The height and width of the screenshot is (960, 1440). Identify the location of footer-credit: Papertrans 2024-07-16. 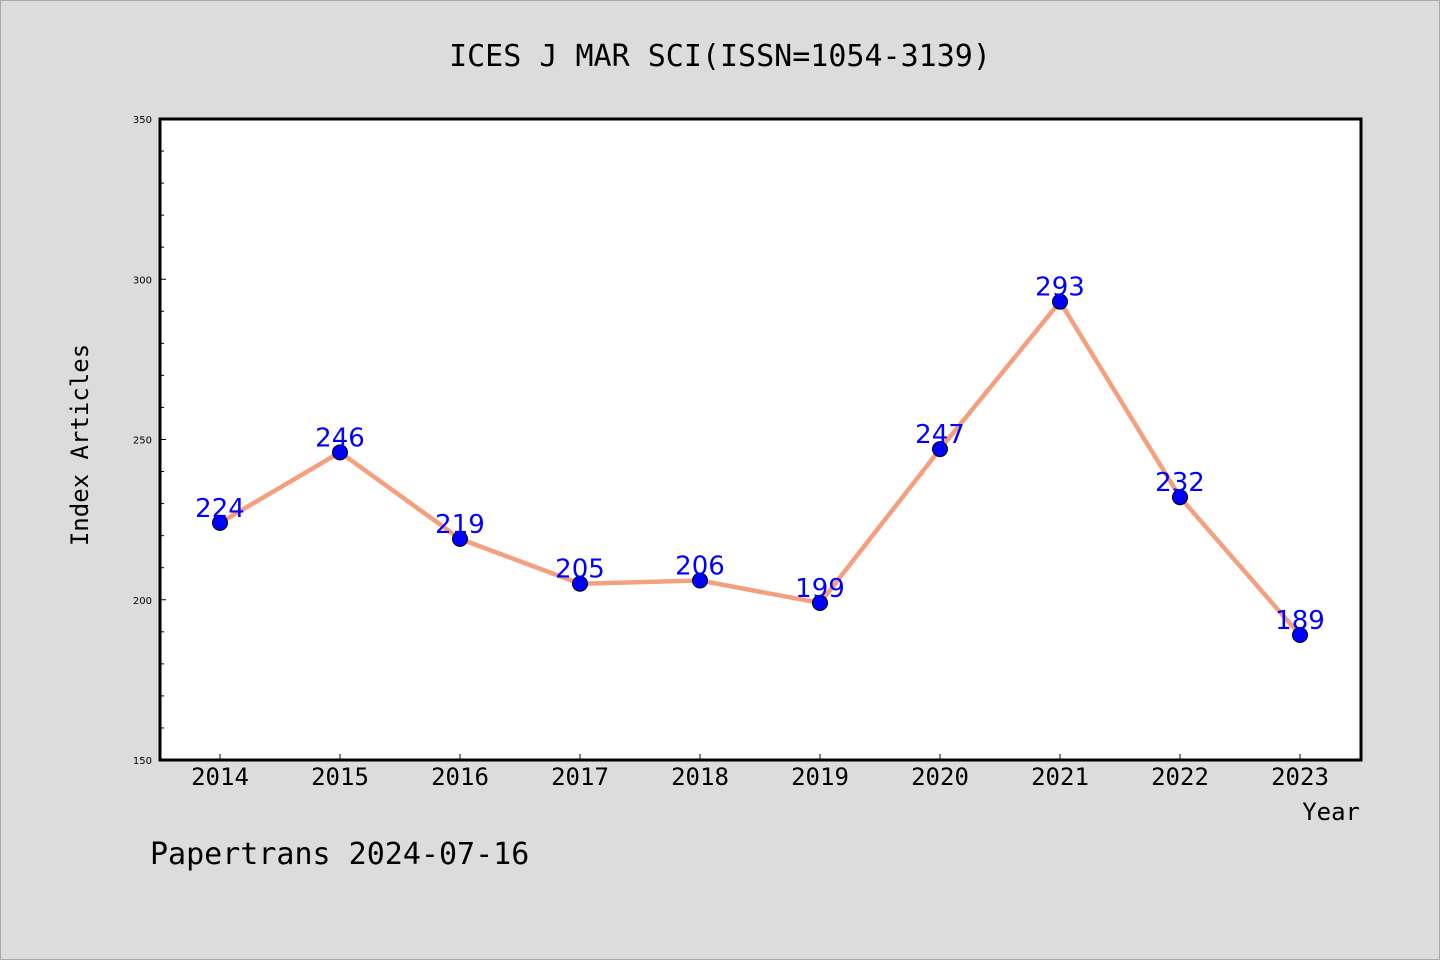
(339, 854).